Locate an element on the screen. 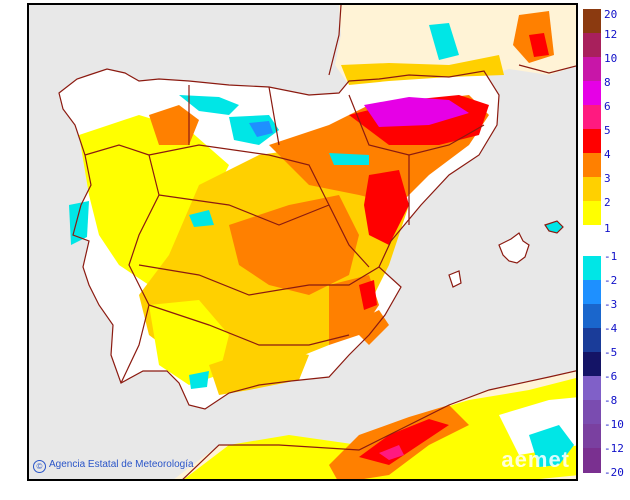  legend-label: 10 is located at coordinates (611, 58).